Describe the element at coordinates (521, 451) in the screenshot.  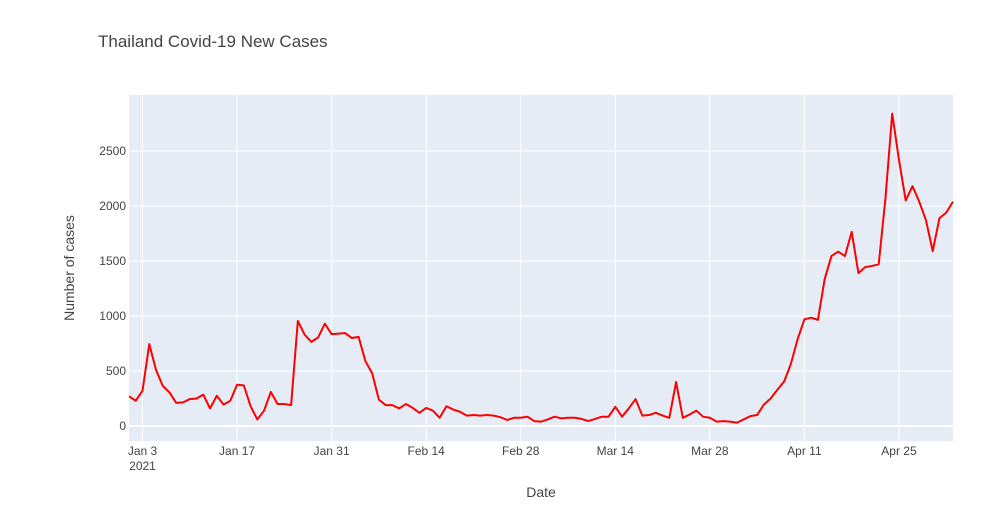
I see `x-tick-label: Feb 28` at that location.